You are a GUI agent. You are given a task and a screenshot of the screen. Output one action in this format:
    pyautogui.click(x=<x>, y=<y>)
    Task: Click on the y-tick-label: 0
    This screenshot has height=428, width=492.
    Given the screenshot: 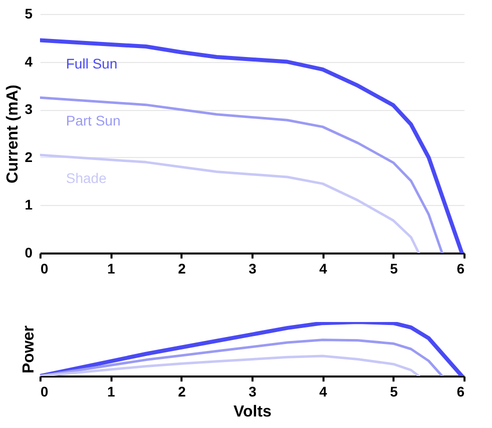 What is the action you would take?
    pyautogui.click(x=28, y=252)
    